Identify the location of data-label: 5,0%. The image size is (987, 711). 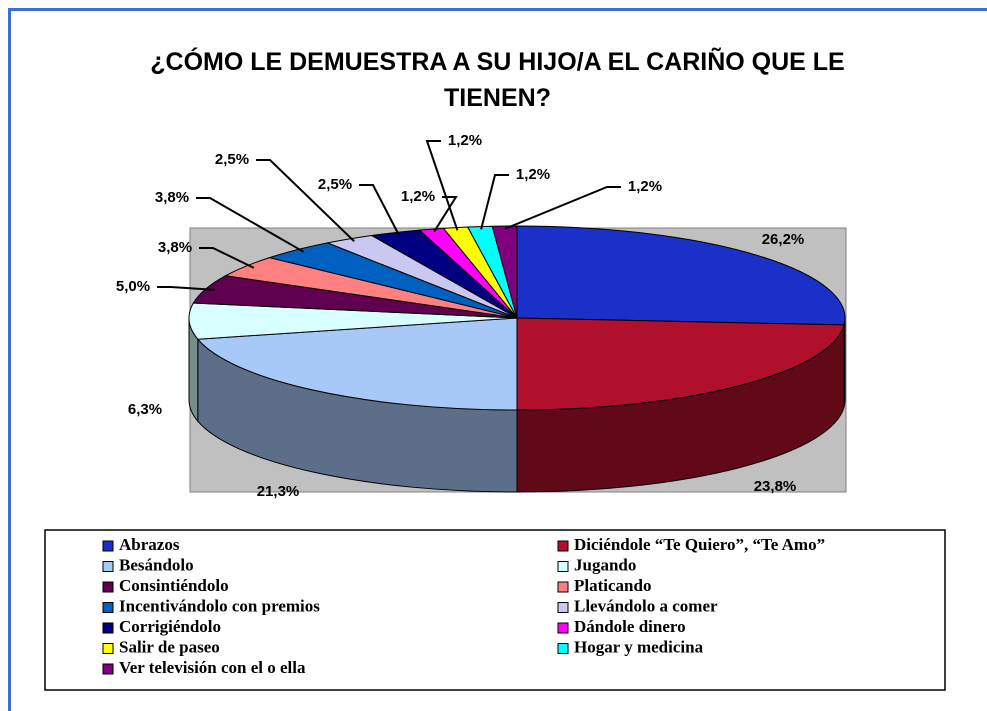
(133, 286).